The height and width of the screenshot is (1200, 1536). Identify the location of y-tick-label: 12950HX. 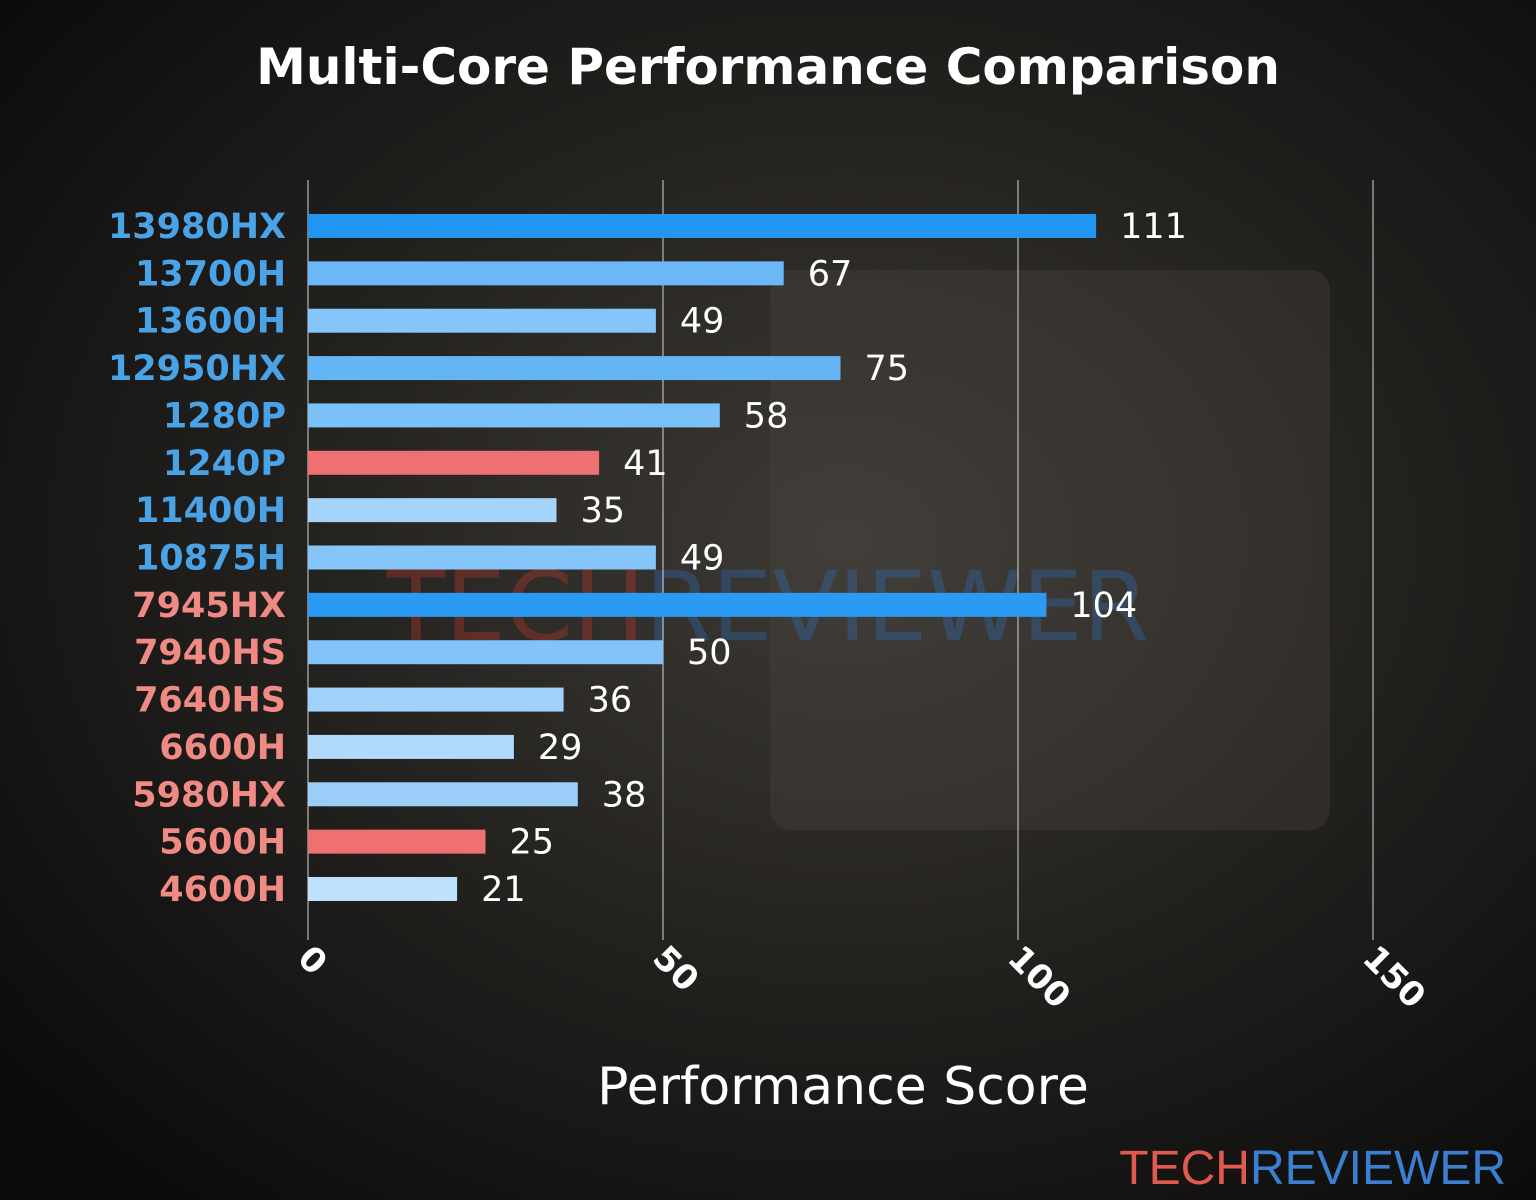
(197, 369).